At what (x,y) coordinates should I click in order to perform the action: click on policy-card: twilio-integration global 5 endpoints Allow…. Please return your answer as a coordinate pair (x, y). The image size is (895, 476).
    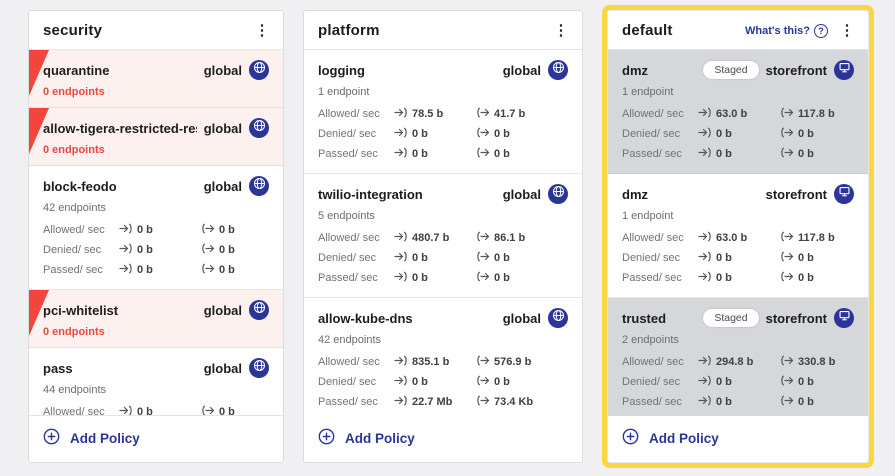
    Looking at the image, I should click on (443, 236).